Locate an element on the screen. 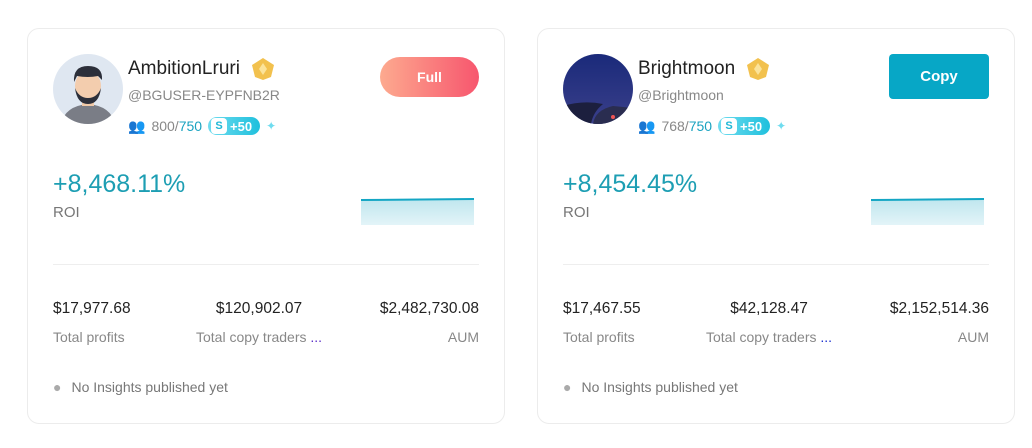 This screenshot has width=1032, height=448. trader-name: AmbitionLruri is located at coordinates (184, 68).